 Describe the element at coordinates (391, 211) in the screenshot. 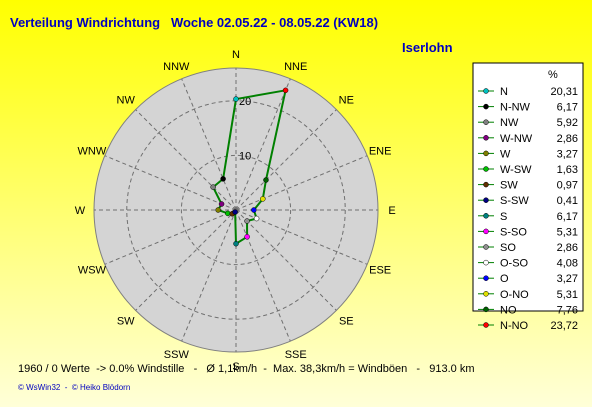

I see `direction-label: E` at that location.